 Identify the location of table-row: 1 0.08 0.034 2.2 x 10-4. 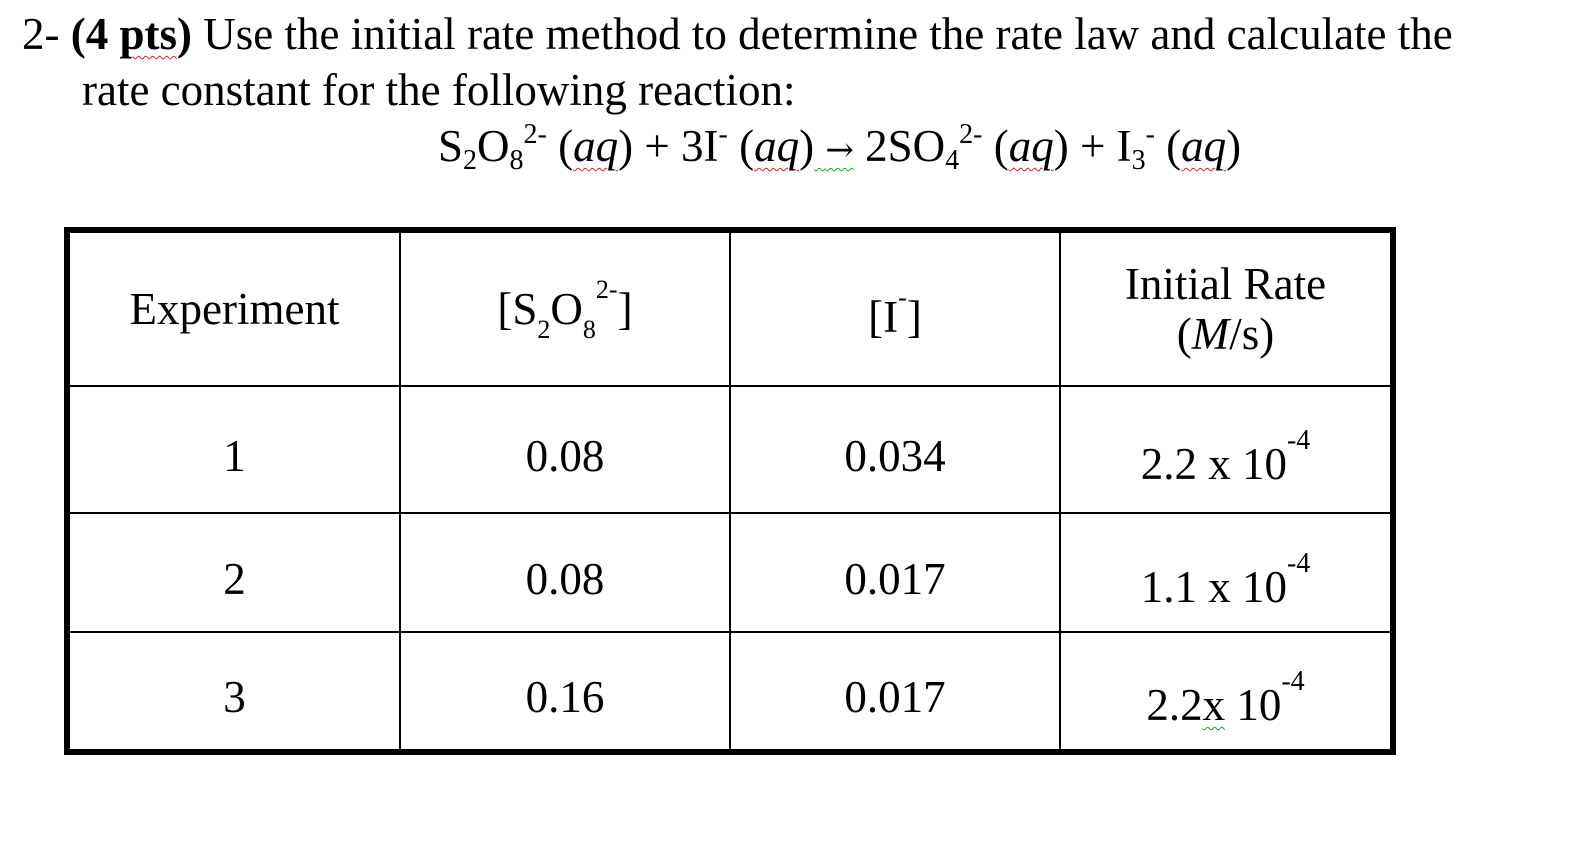
(730, 449).